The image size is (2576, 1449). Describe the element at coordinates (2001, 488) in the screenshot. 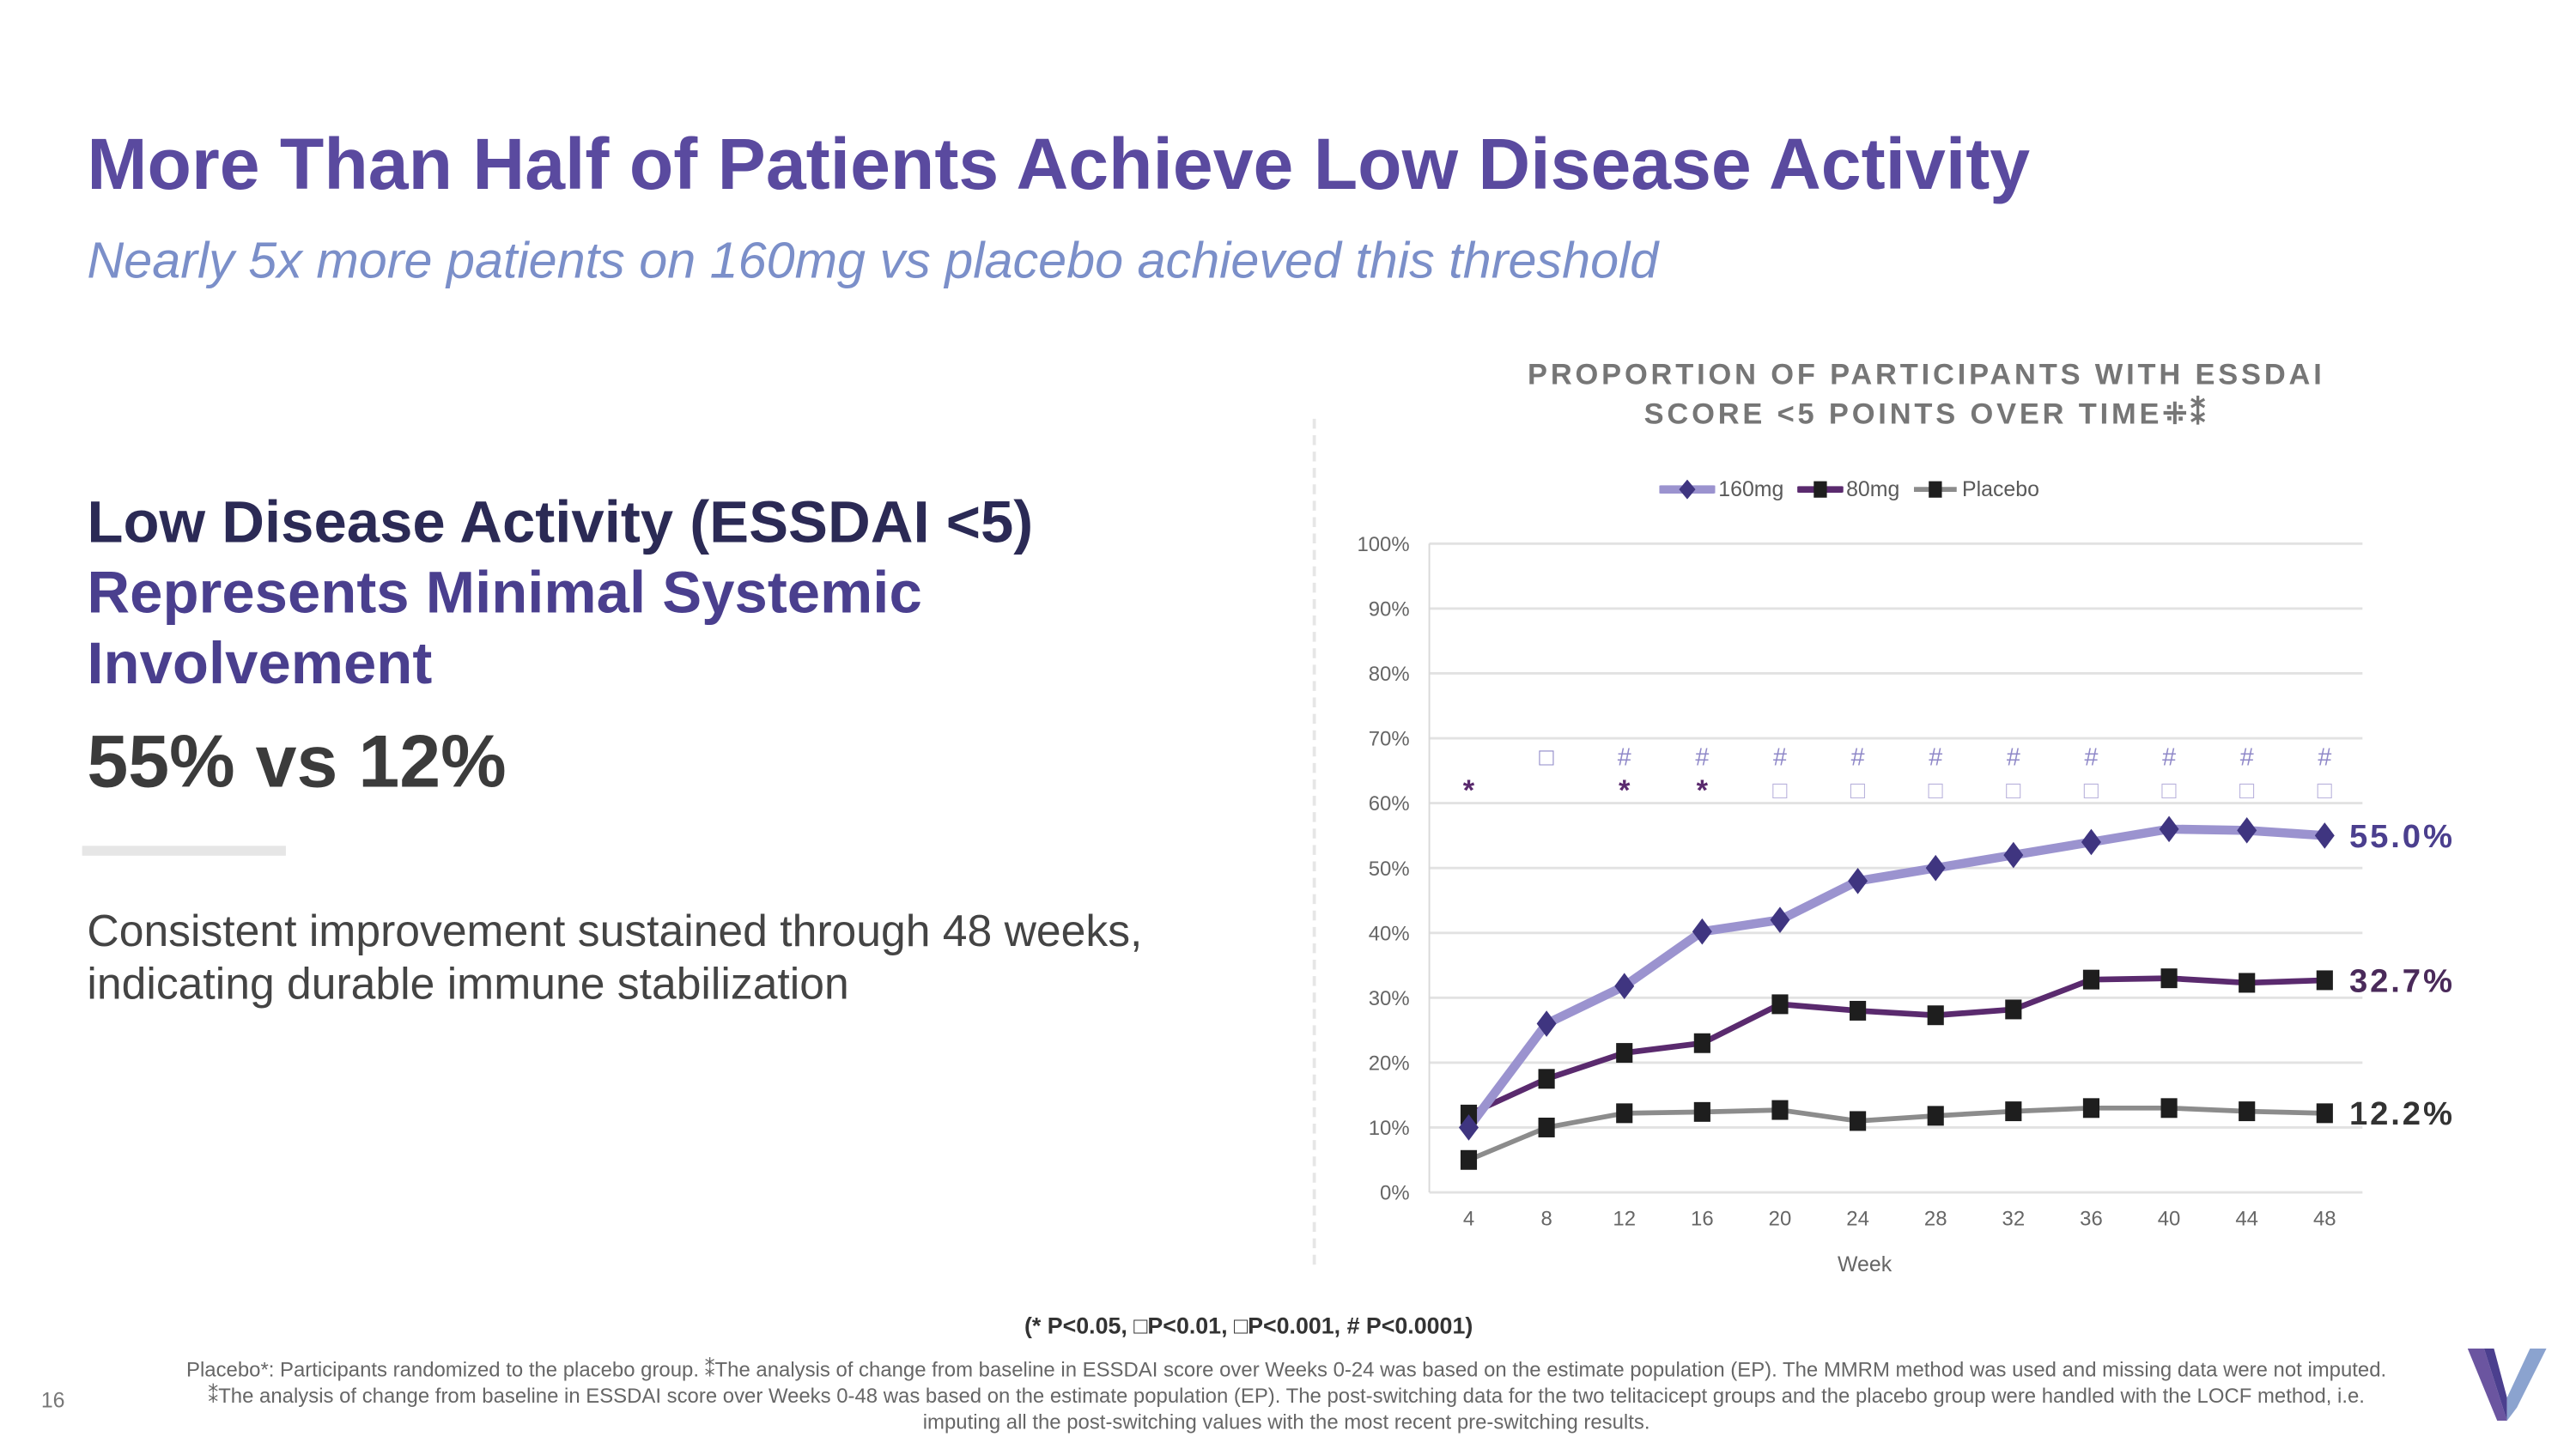

I see `legend-label: Placebo` at that location.